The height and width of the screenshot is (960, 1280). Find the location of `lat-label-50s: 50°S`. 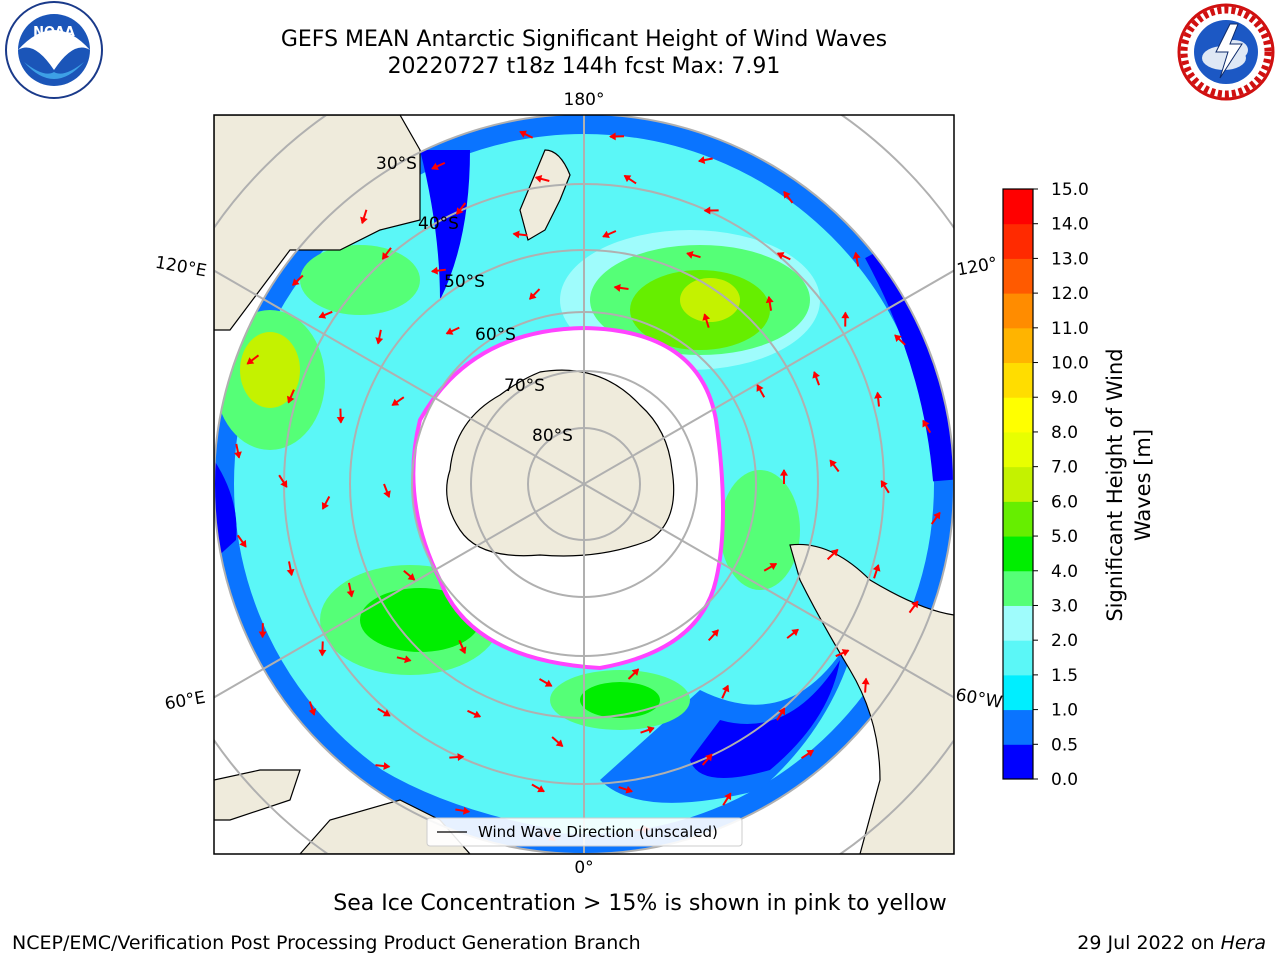

lat-label-50s: 50°S is located at coordinates (464, 282).